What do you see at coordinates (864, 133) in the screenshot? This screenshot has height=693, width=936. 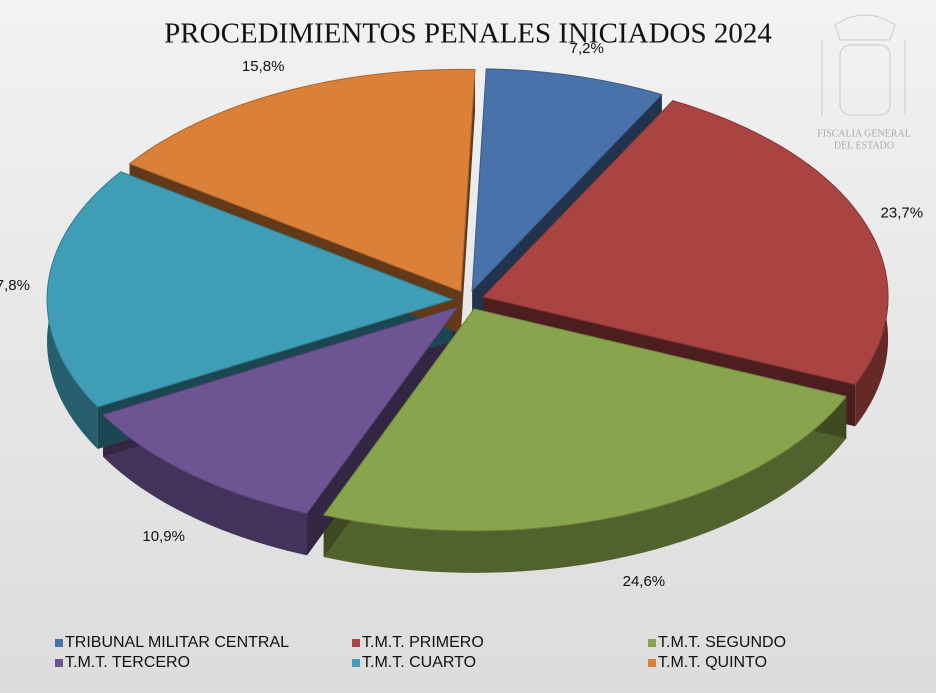 I see `logo-text: FISCALÍA GENERAL` at bounding box center [864, 133].